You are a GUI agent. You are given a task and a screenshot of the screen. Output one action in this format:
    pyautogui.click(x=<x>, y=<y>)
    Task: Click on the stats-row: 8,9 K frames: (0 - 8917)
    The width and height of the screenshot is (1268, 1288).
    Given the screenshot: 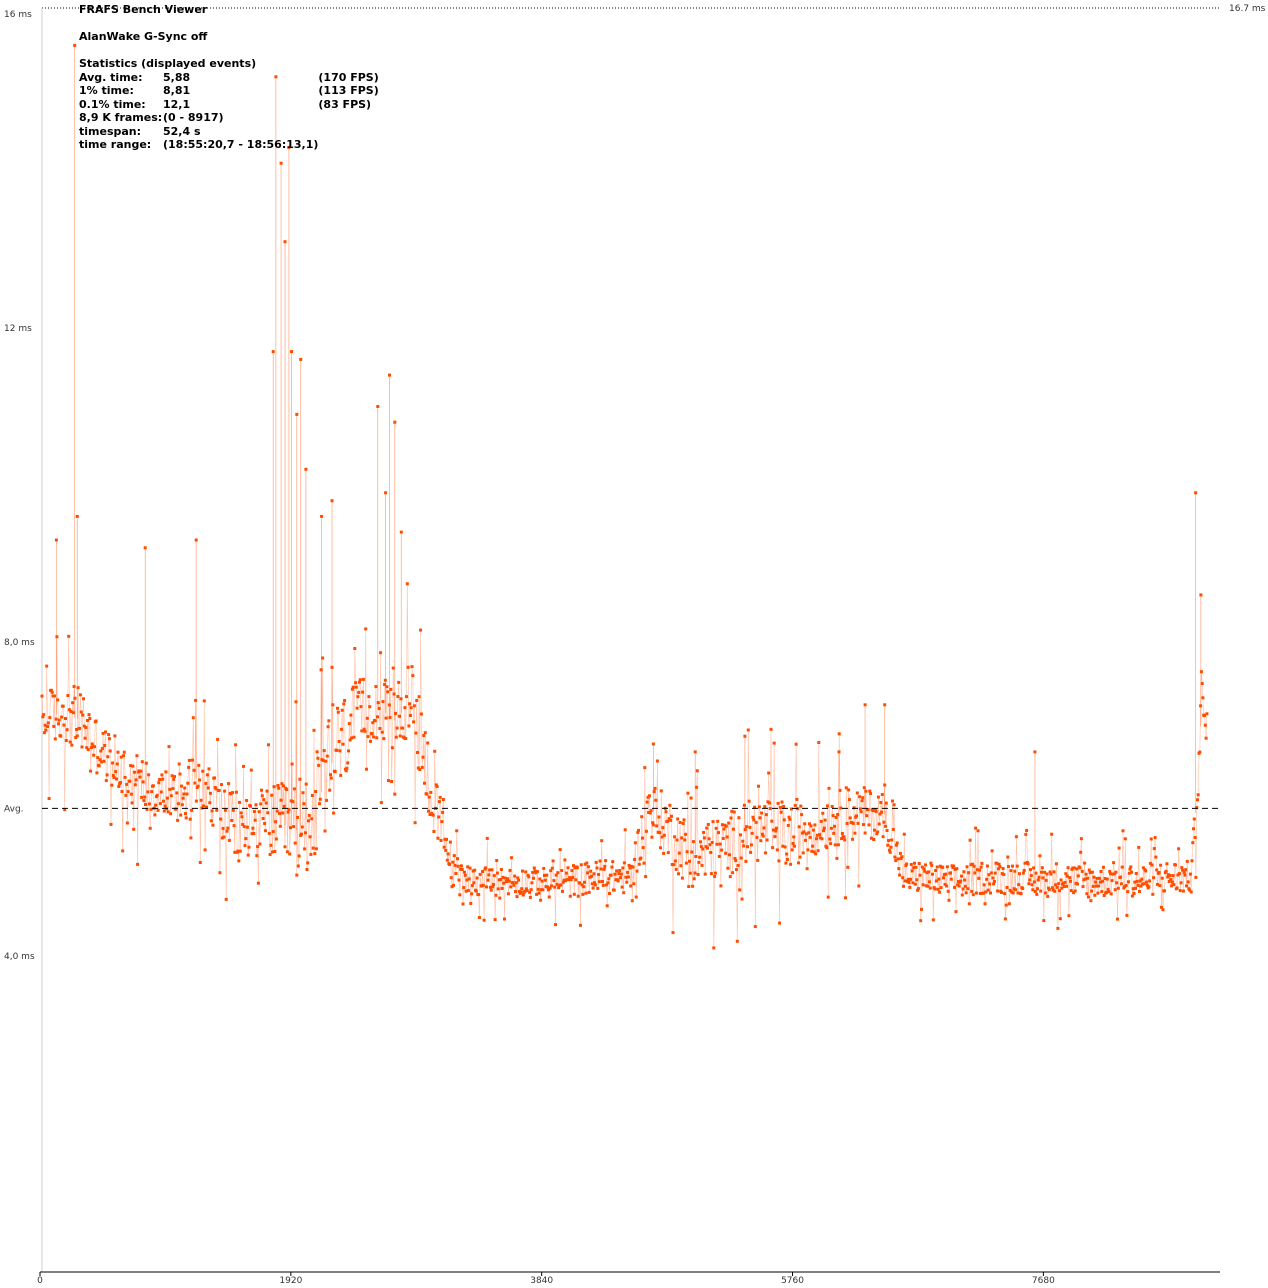 What is the action you would take?
    pyautogui.click(x=229, y=118)
    